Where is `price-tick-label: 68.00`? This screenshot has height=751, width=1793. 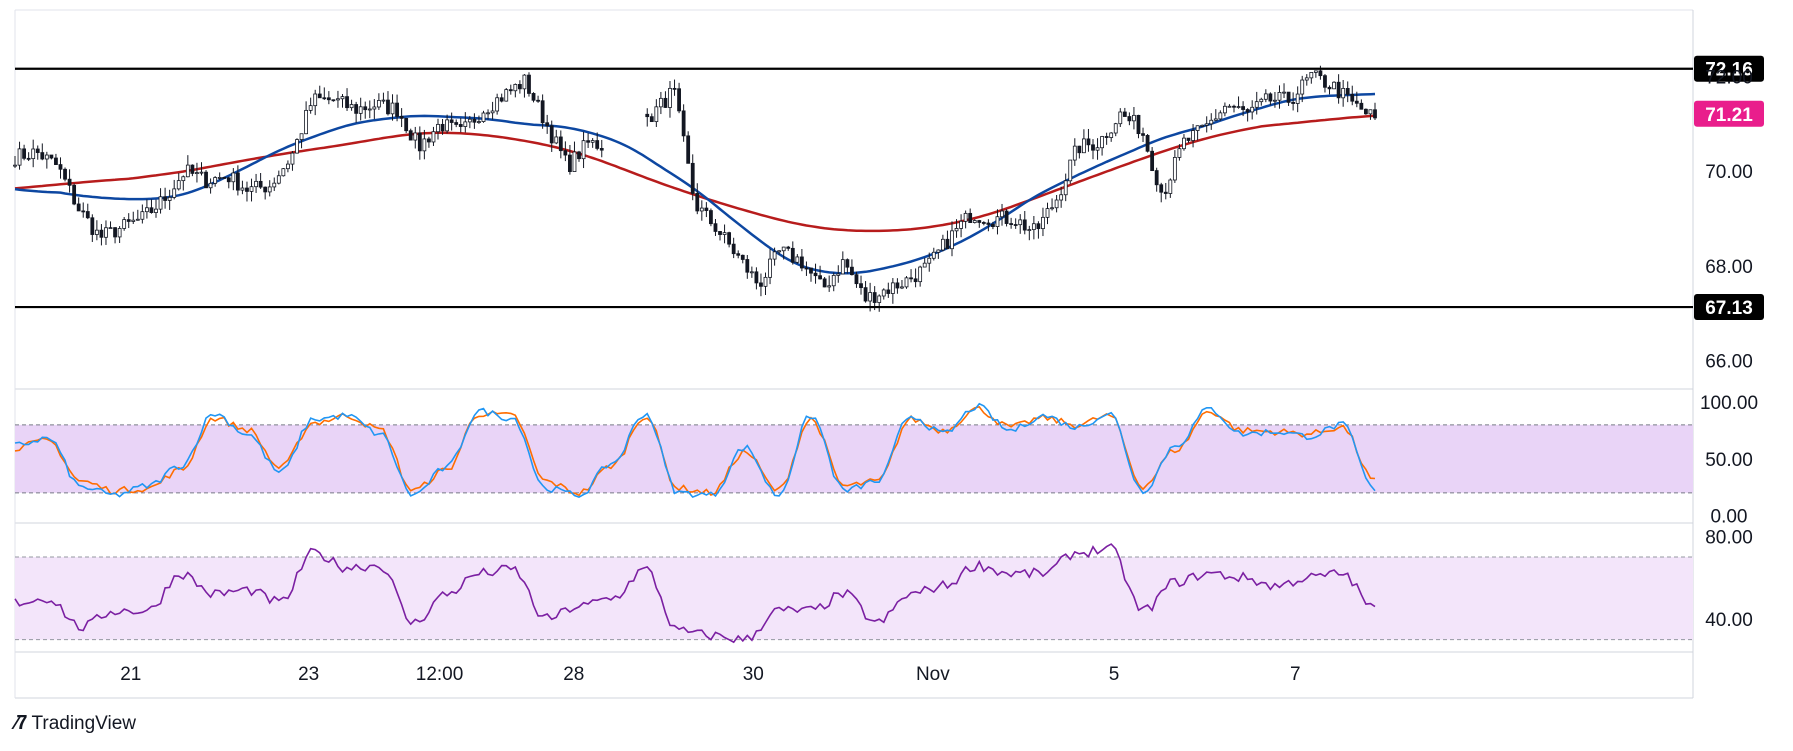 price-tick-label: 68.00 is located at coordinates (1729, 267).